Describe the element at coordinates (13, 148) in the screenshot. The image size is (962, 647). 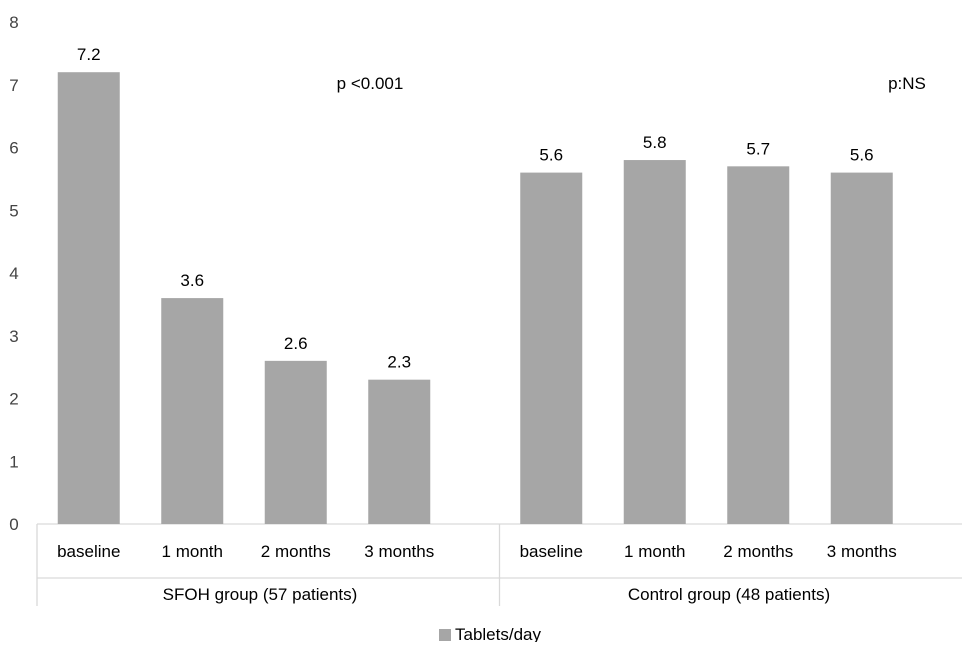
I see `y-tick-label: 6` at that location.